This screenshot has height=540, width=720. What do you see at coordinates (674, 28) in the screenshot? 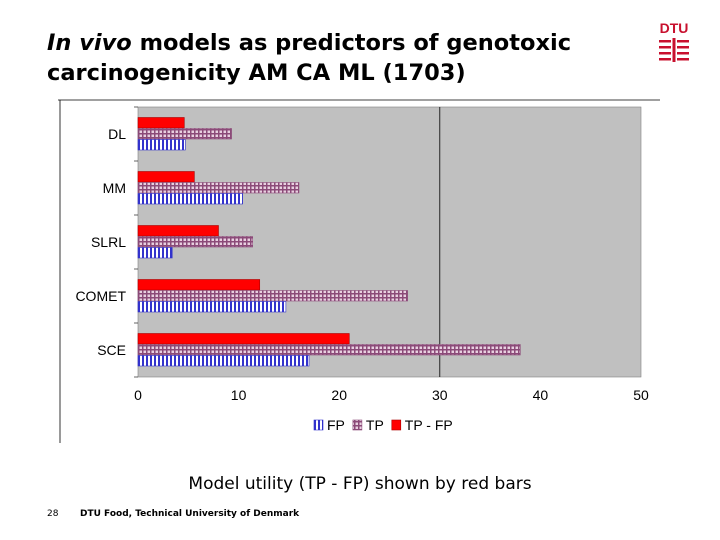
I see `logo-text: DTU` at bounding box center [674, 28].